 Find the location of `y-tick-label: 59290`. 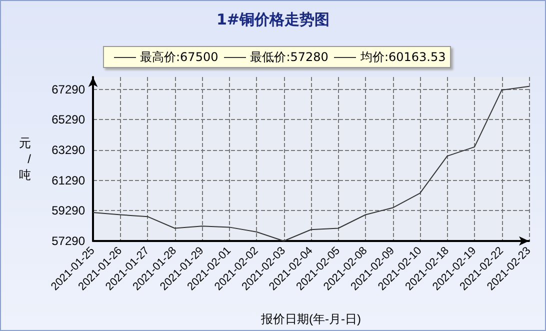

y-tick-label: 59290 is located at coordinates (69, 211).